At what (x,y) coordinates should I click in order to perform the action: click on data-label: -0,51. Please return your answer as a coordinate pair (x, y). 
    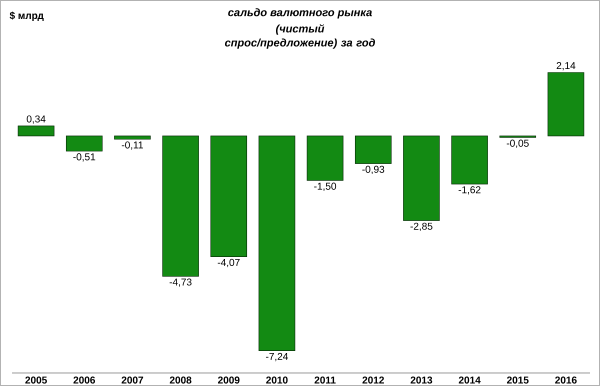
    Looking at the image, I should click on (84, 157).